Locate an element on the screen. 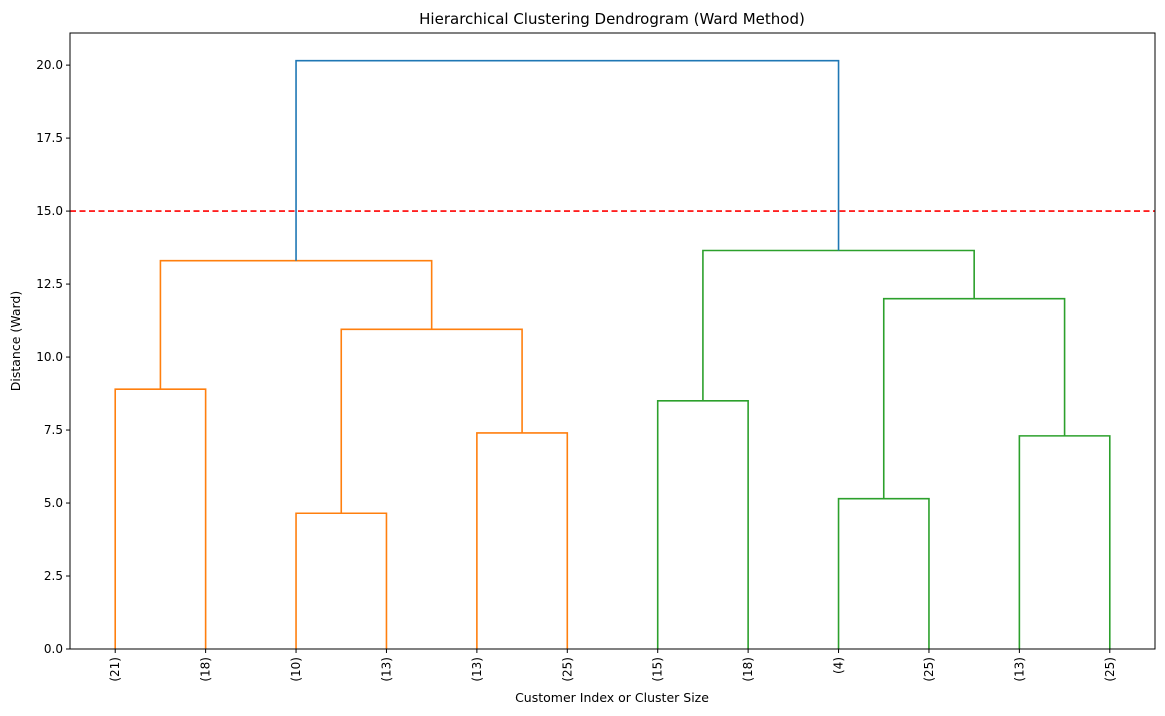  y-tick-label: 0.0 is located at coordinates (53, 649).